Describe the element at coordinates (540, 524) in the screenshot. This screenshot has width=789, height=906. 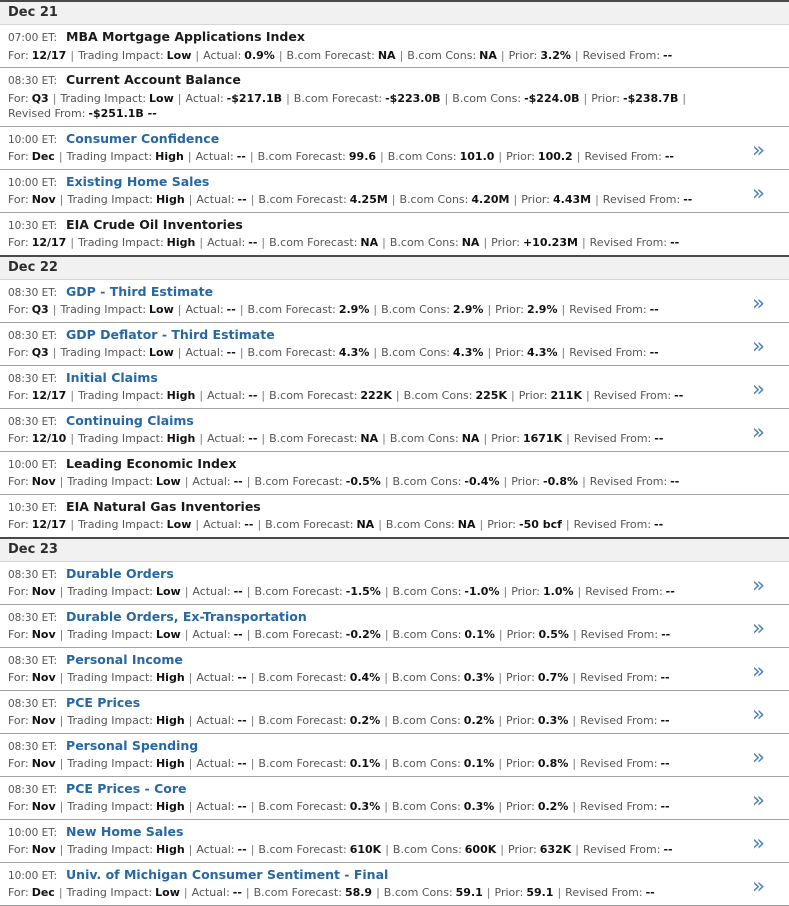
I see `field-value: -50 bcf` at that location.